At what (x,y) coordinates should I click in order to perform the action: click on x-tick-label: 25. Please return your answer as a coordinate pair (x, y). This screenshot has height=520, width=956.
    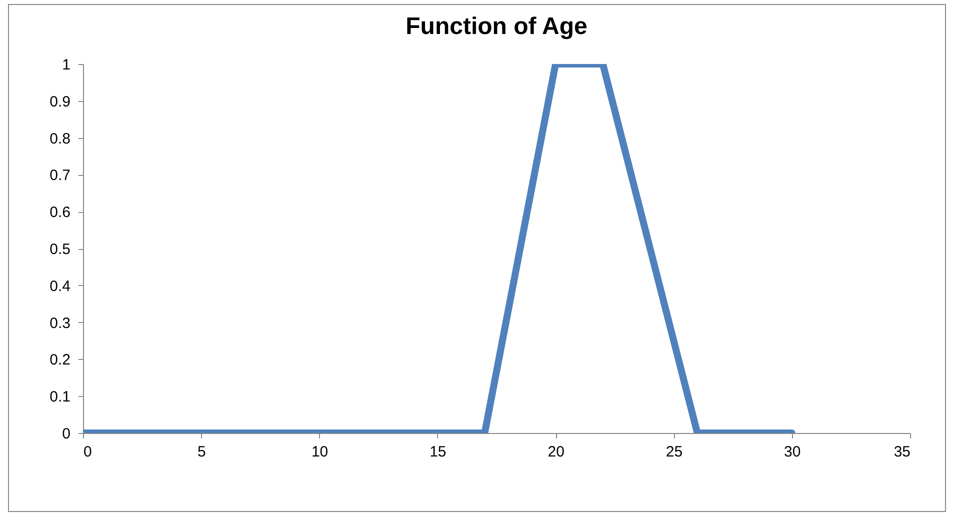
    Looking at the image, I should click on (674, 452).